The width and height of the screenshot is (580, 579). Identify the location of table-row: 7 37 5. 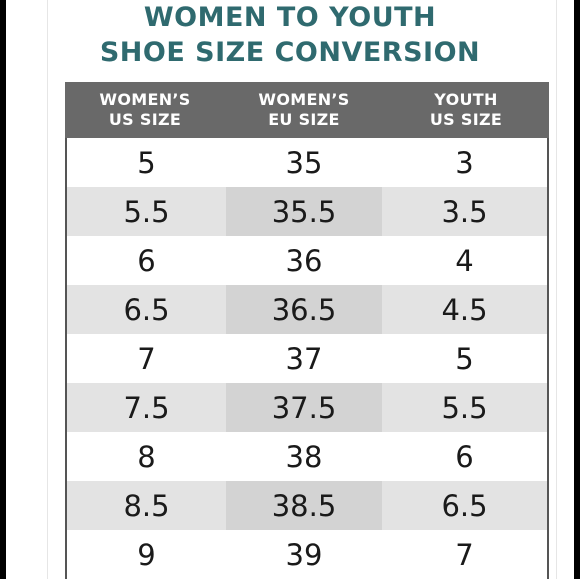
(307, 358).